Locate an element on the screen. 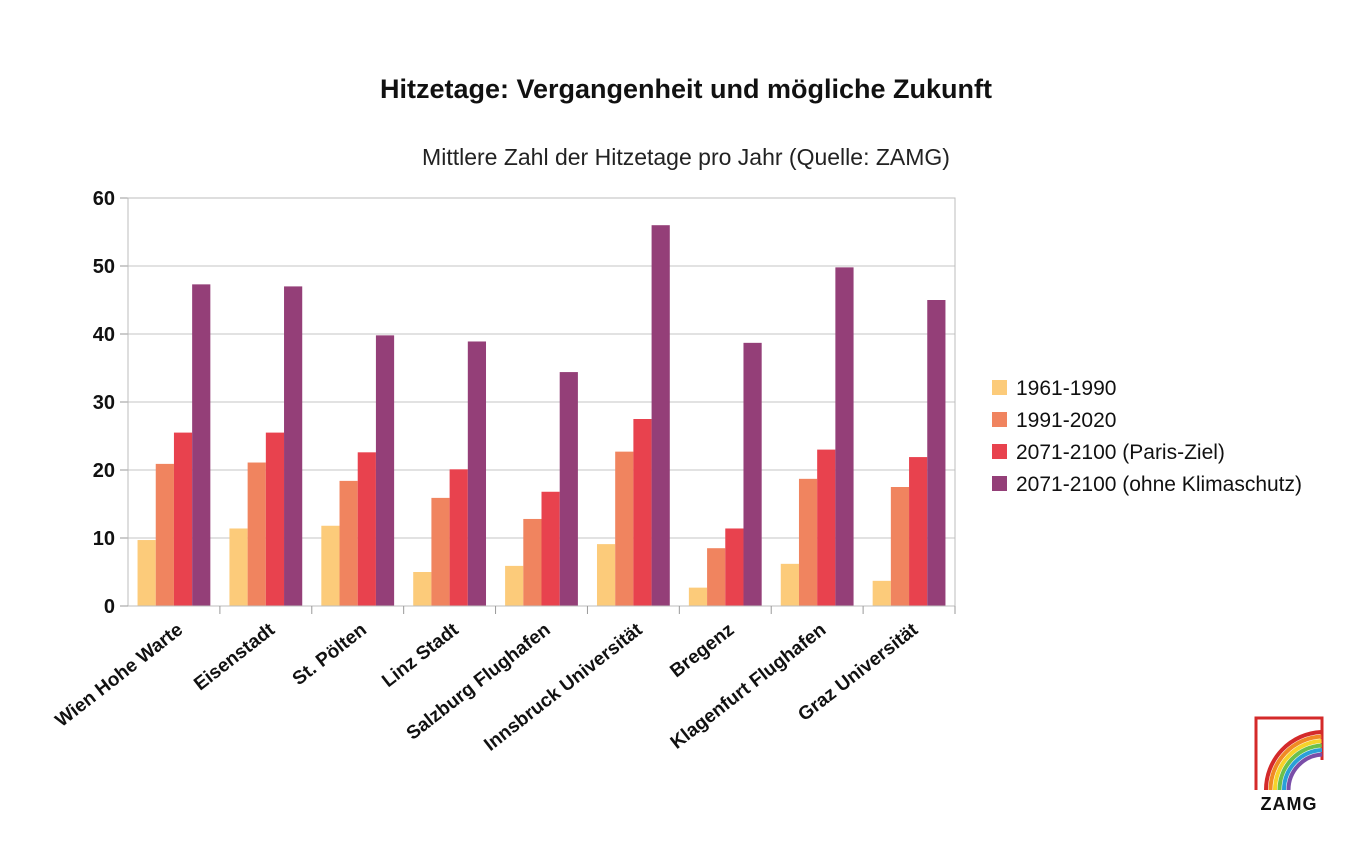  x-tick-label: Eisenstadt is located at coordinates (234, 657).